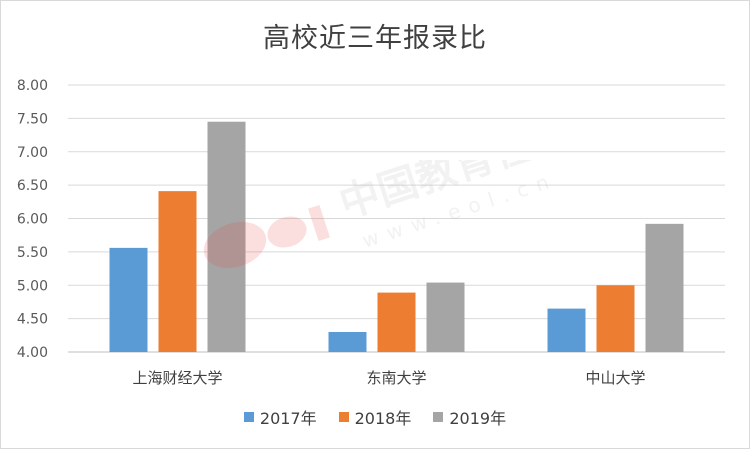  I want to click on legend-label: 2017年, so click(288, 418).